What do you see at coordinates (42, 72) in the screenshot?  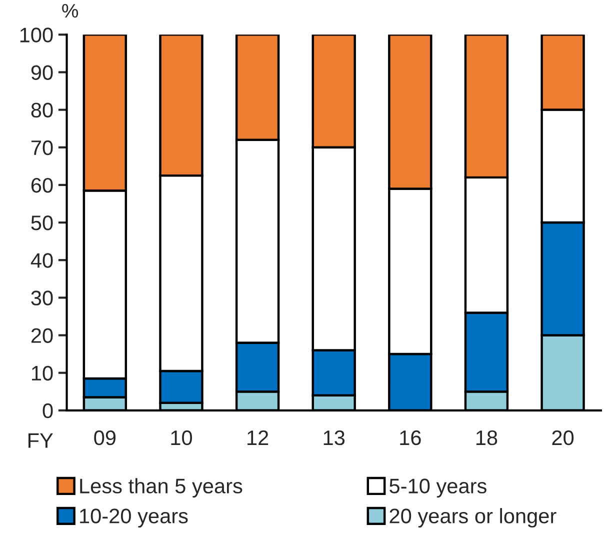 I see `y-tick-label: 90` at bounding box center [42, 72].